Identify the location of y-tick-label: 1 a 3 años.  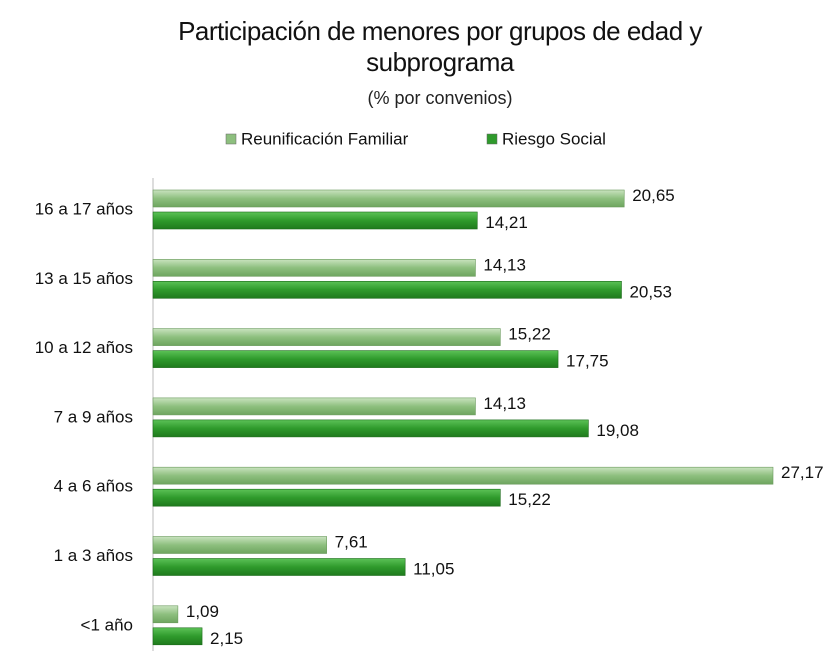
(93, 555).